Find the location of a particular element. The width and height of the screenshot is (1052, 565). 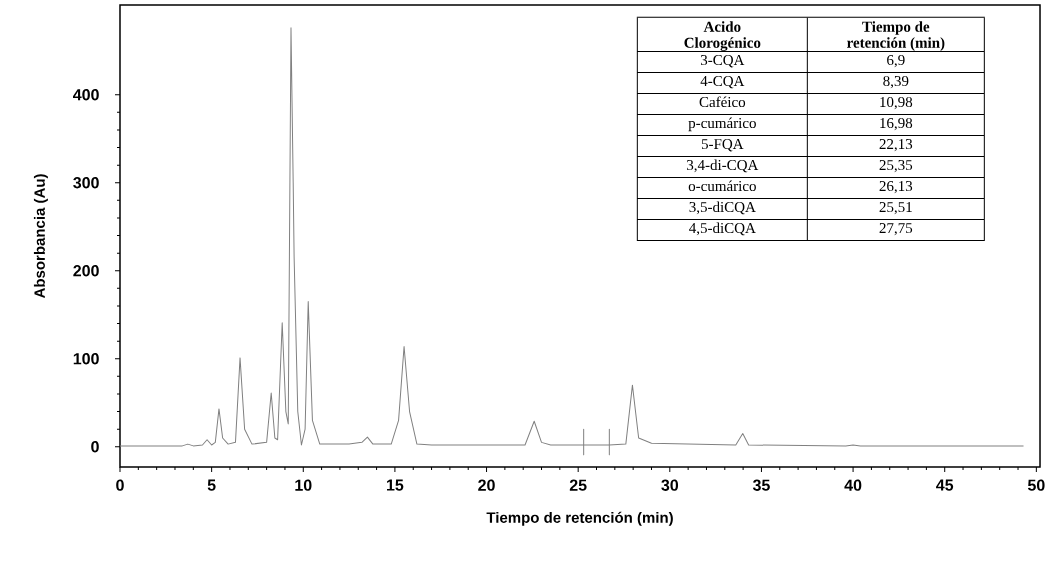

annotation: 3,5-diCQA is located at coordinates (722, 208).